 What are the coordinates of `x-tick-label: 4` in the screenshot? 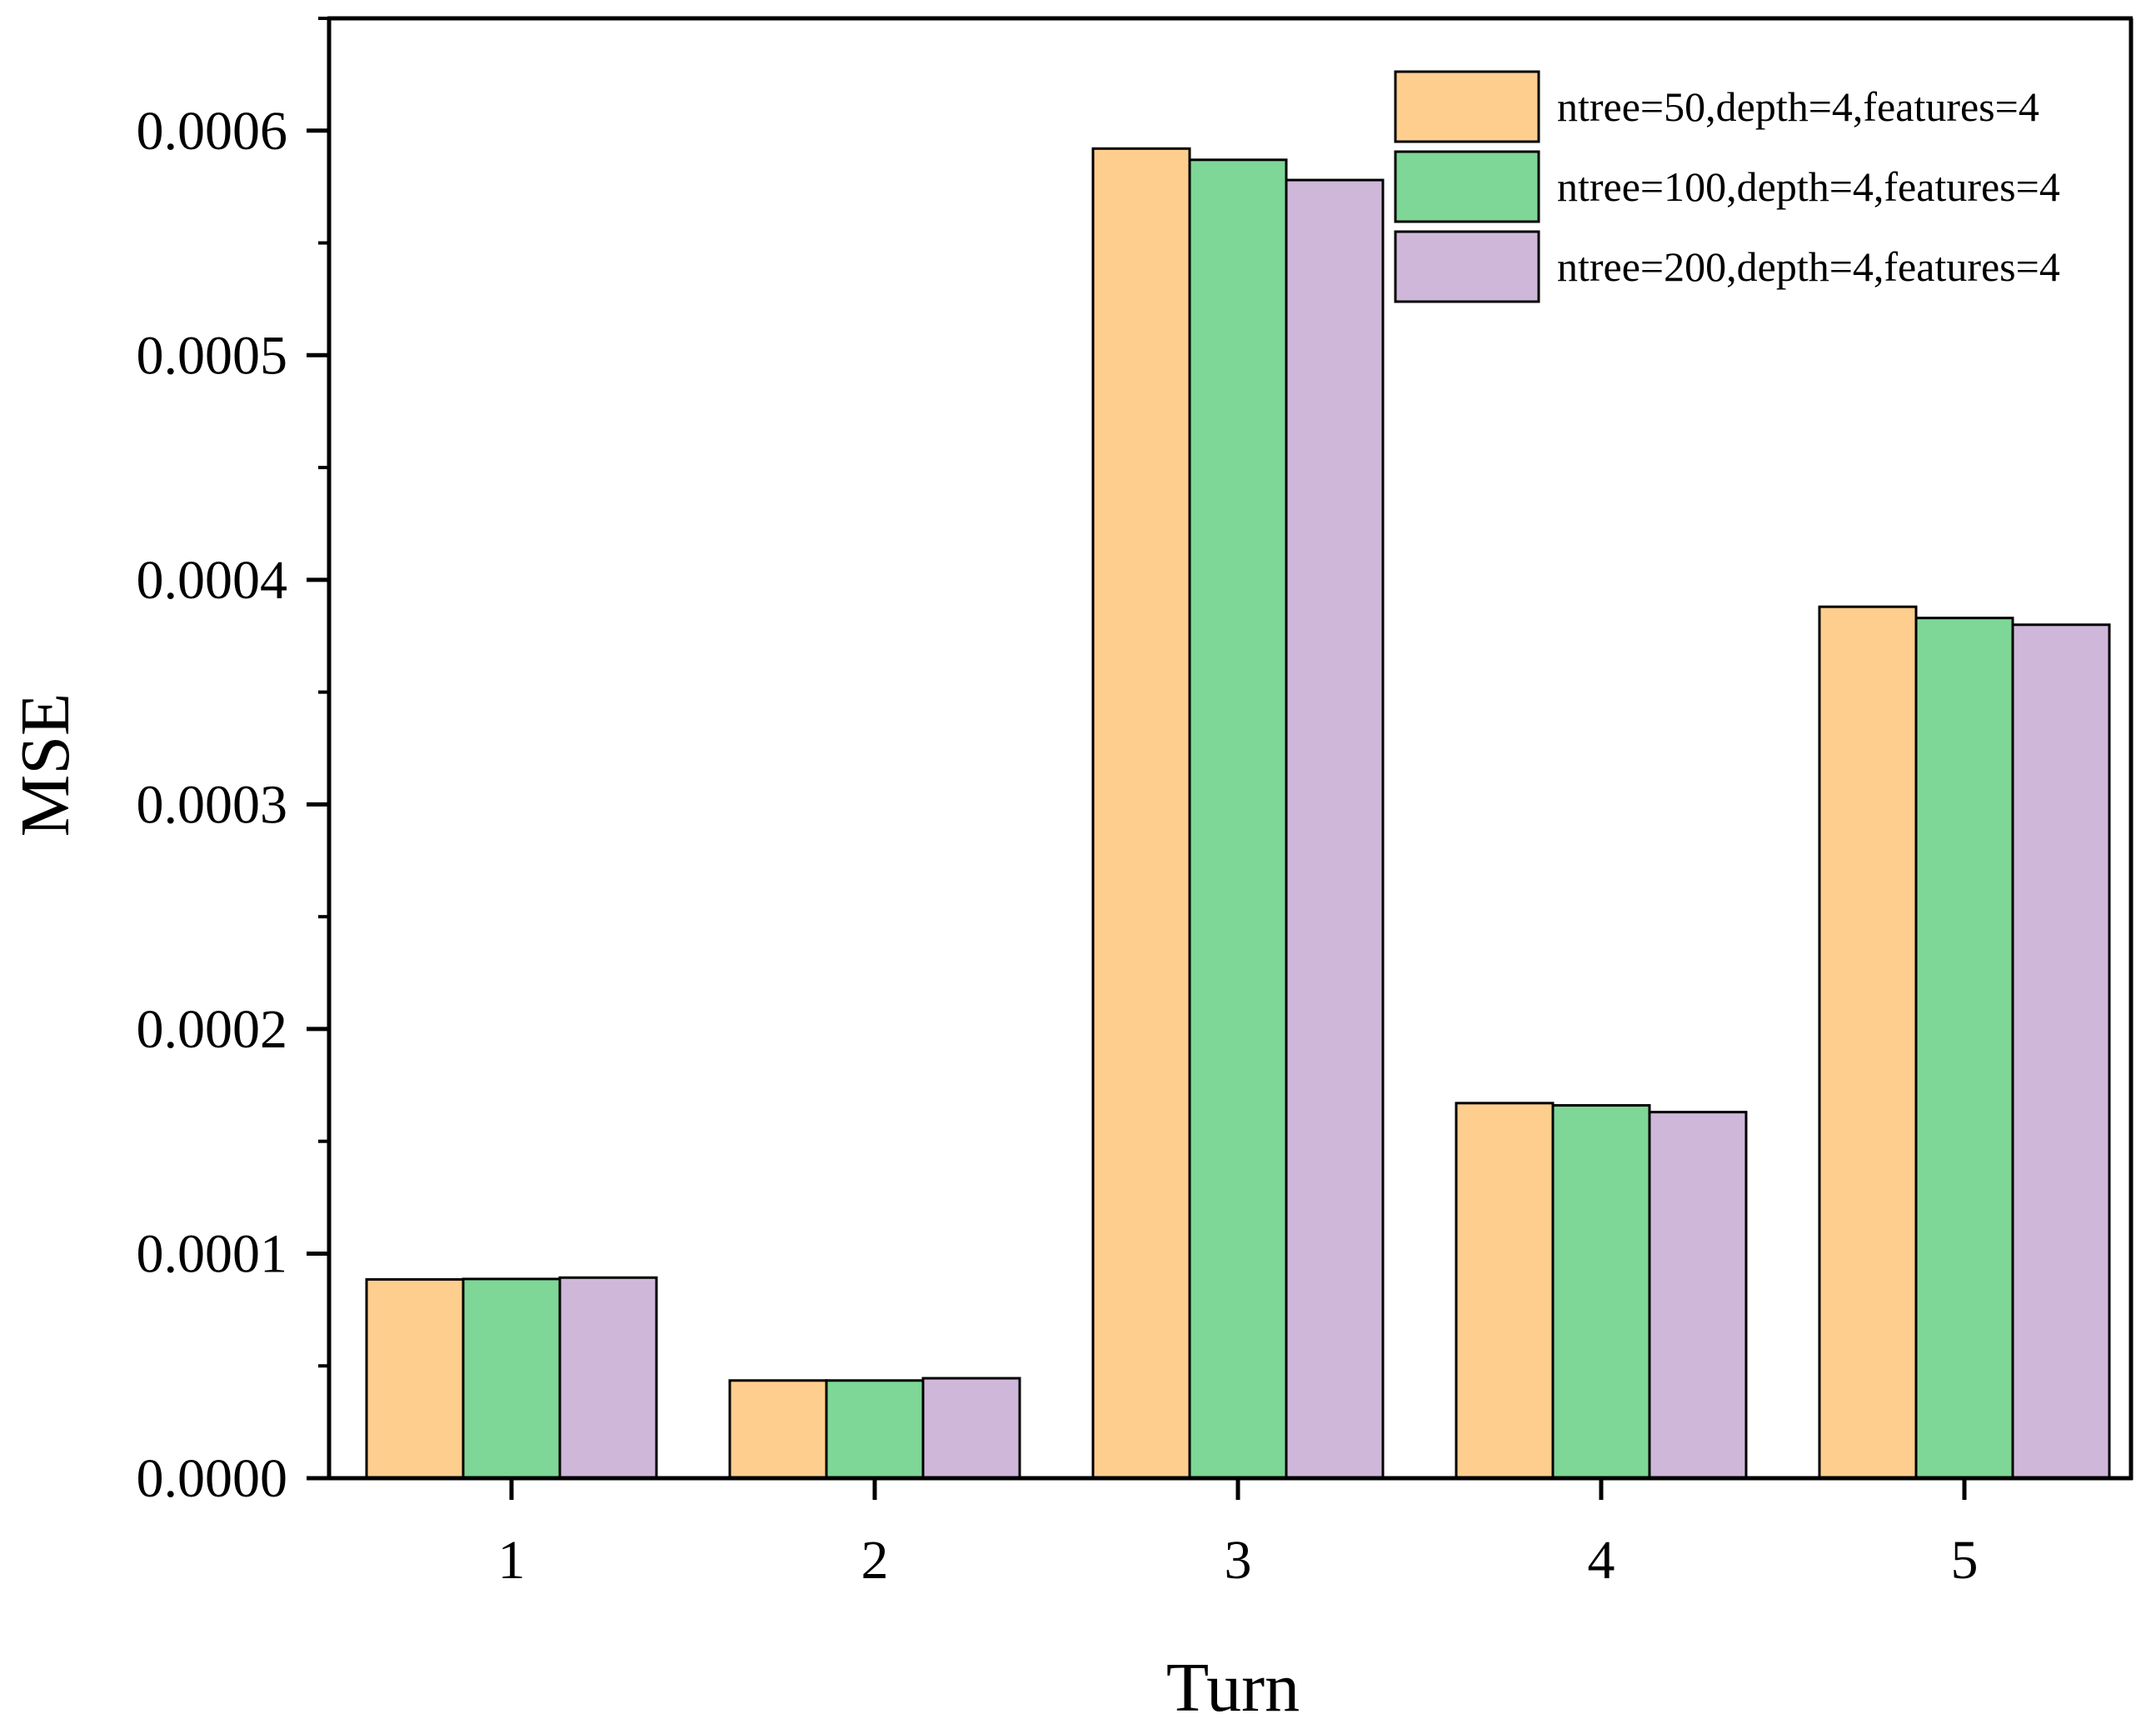 It's located at (1601, 1560).